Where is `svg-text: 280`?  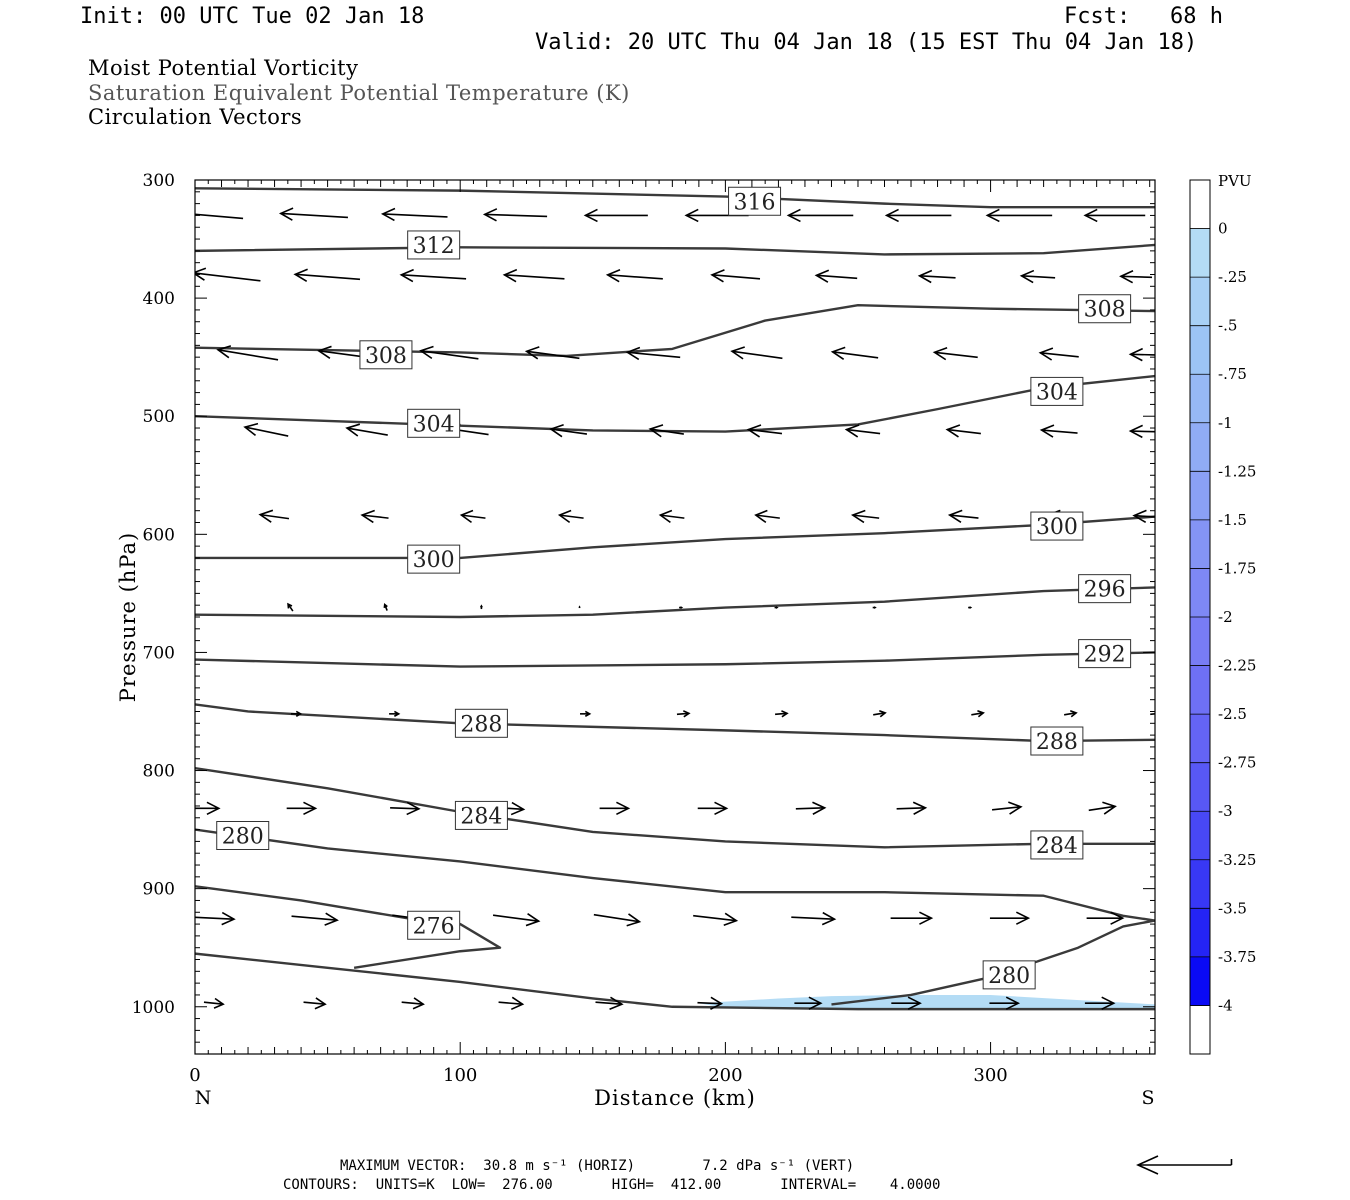 svg-text: 280 is located at coordinates (243, 837).